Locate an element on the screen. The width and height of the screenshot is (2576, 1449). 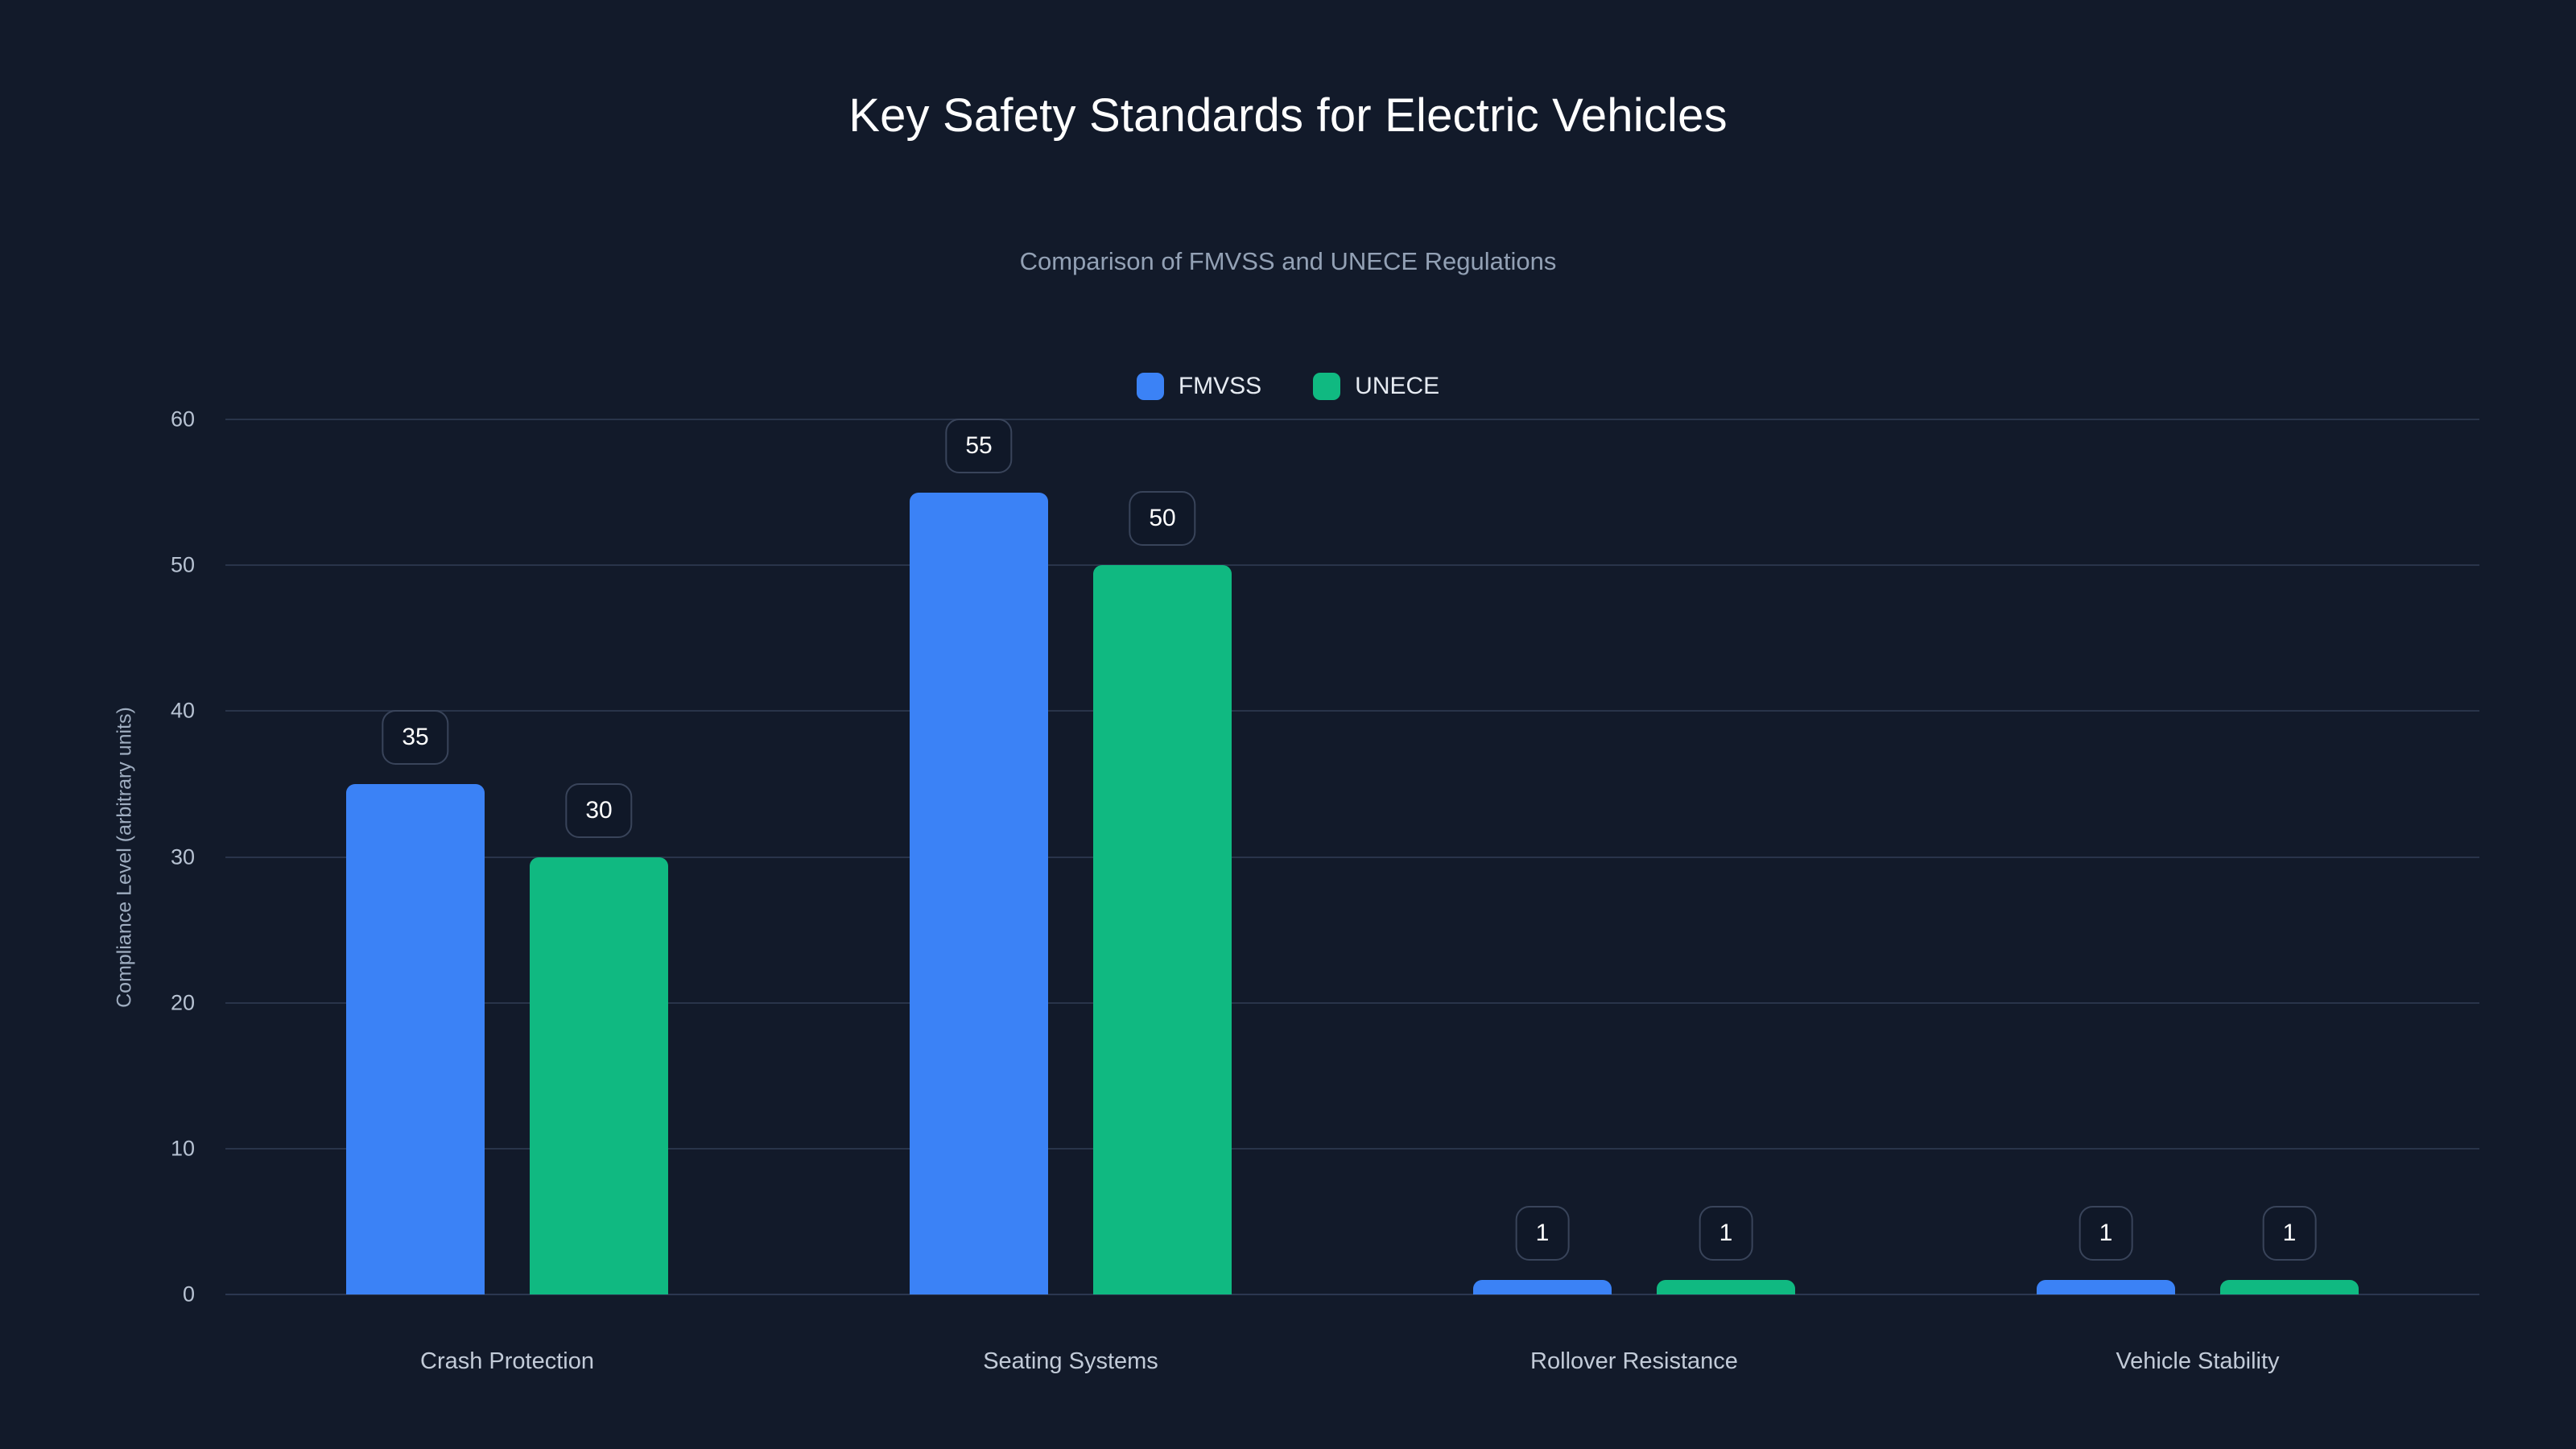
y-axis-tick-label: 60 is located at coordinates (182, 419).